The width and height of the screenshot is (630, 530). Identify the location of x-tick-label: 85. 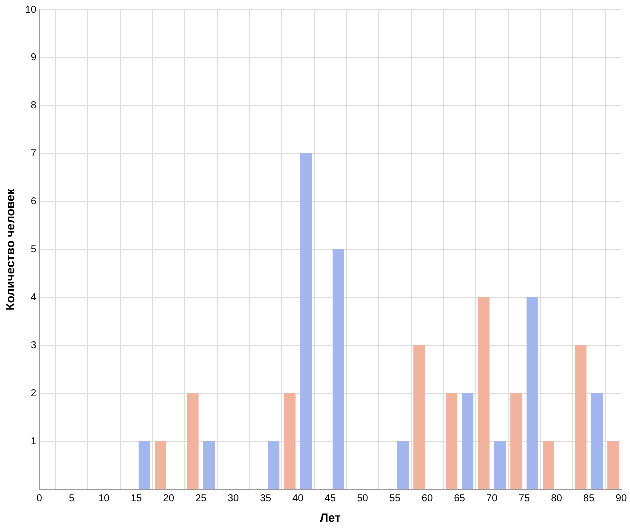
(590, 498).